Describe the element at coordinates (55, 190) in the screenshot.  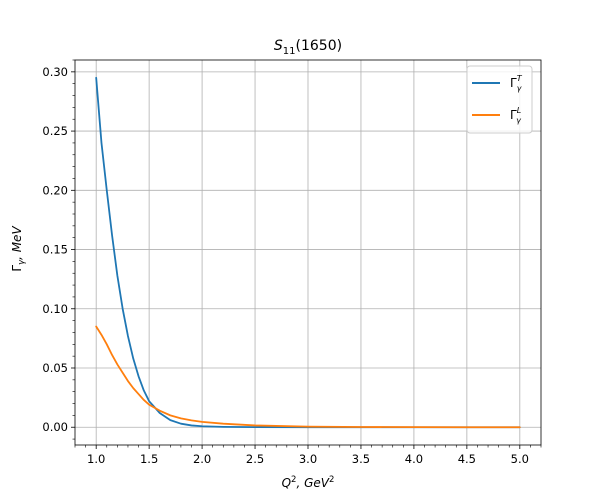
I see `y-tick-label: 0.20` at that location.